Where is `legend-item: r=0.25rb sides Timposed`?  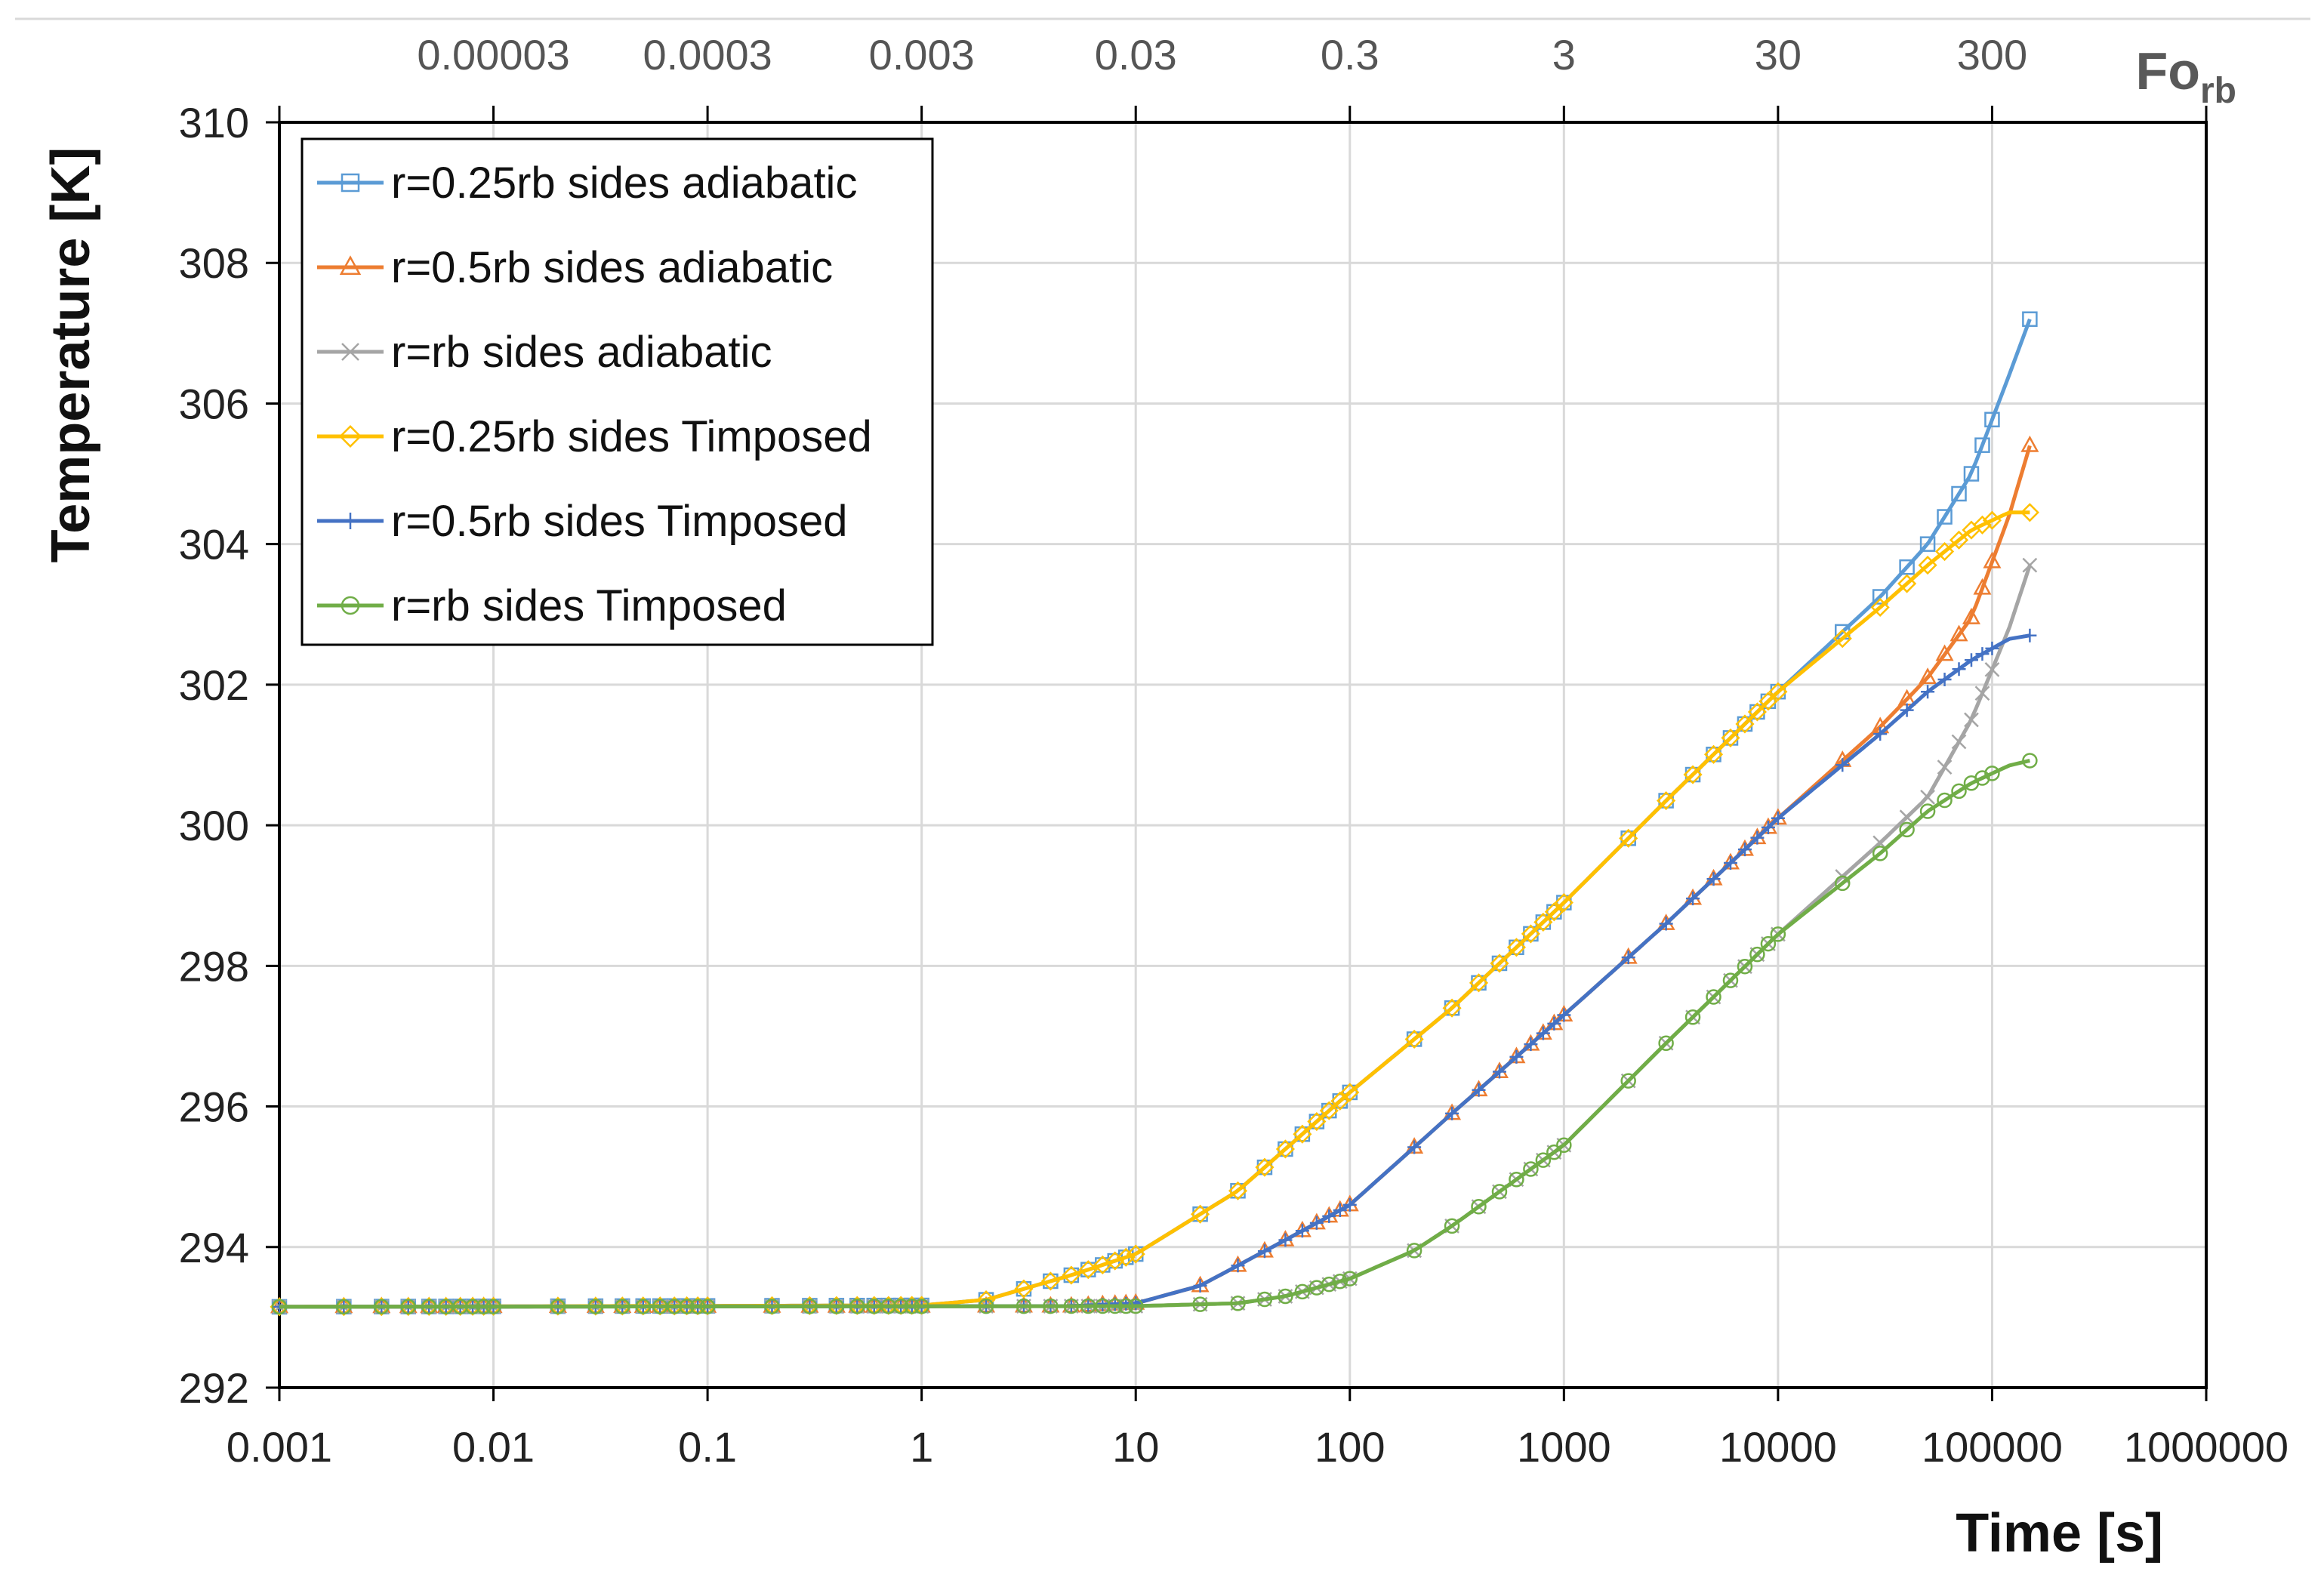
legend-item: r=0.25rb sides Timposed is located at coordinates (594, 436).